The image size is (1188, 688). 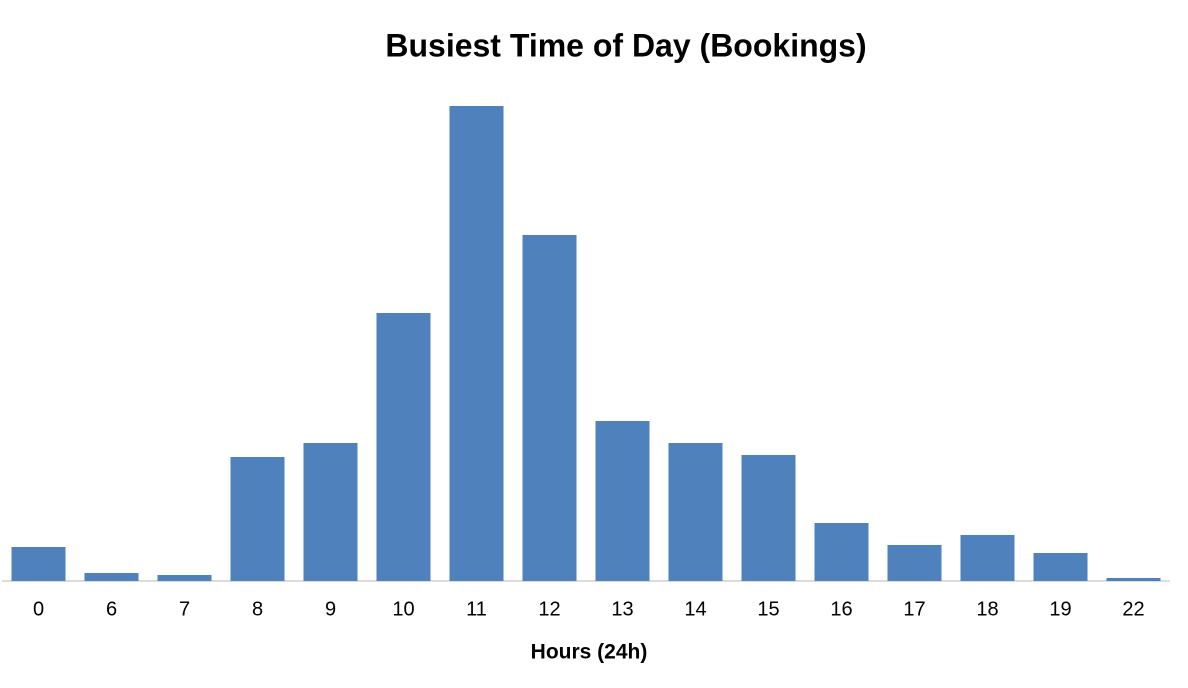 I want to click on chart-title: Busiest Time of Day (Bookings), so click(x=625, y=45).